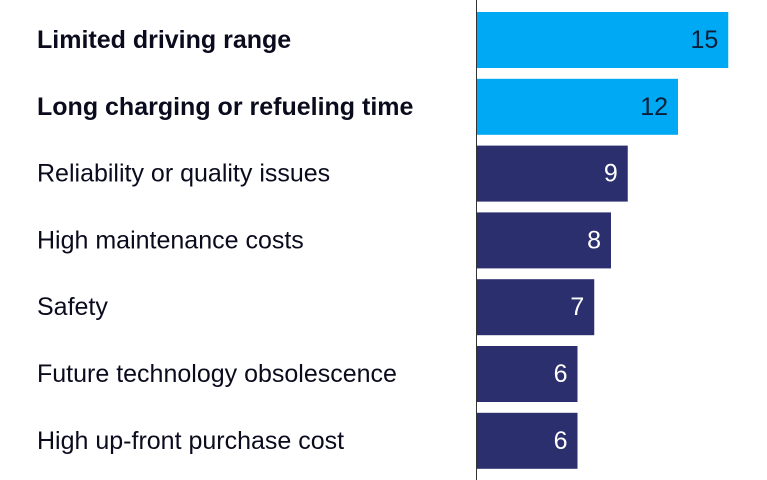  What do you see at coordinates (183, 174) in the screenshot?
I see `category-label: Reliability or quality issues` at bounding box center [183, 174].